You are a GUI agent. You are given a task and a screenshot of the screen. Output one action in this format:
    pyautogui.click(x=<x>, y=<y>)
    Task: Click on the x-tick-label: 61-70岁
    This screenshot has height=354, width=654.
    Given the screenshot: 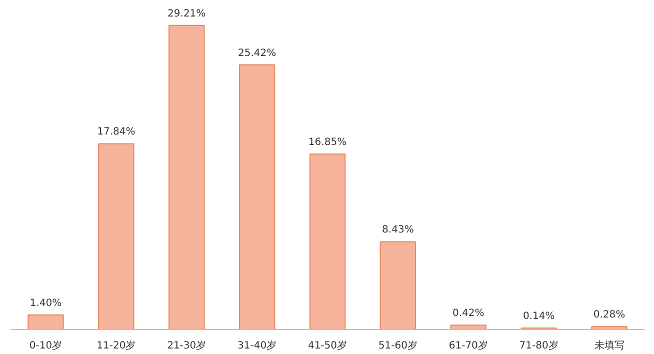 What is the action you would take?
    pyautogui.click(x=468, y=346)
    